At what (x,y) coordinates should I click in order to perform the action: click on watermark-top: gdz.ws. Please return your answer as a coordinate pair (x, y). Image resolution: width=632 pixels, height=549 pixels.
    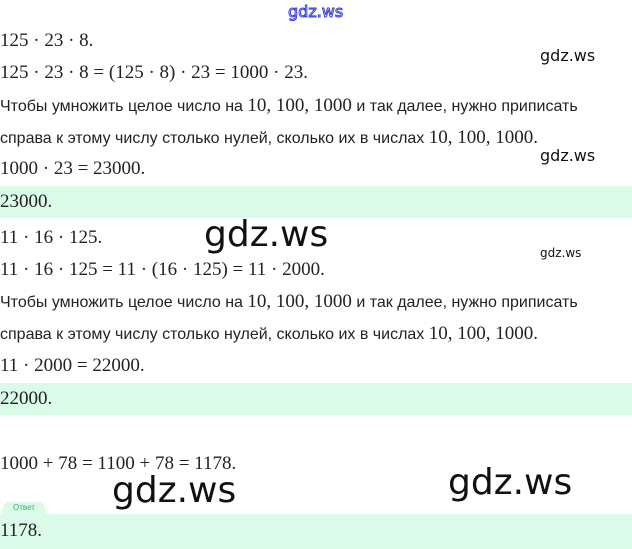
    Looking at the image, I should click on (315, 12).